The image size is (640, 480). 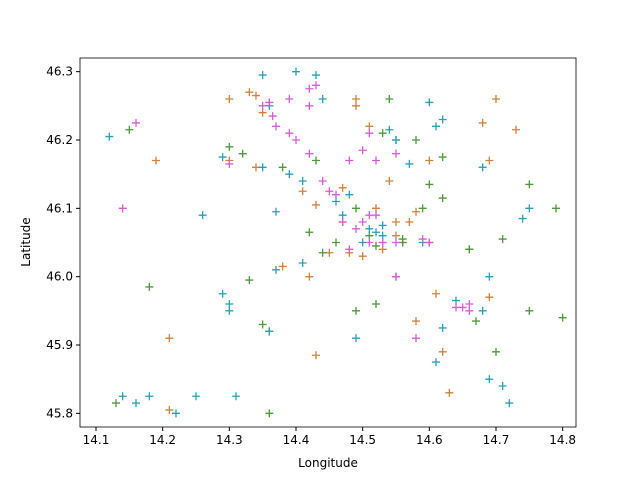 I want to click on y-tick-label: 46.0, so click(x=59, y=277).